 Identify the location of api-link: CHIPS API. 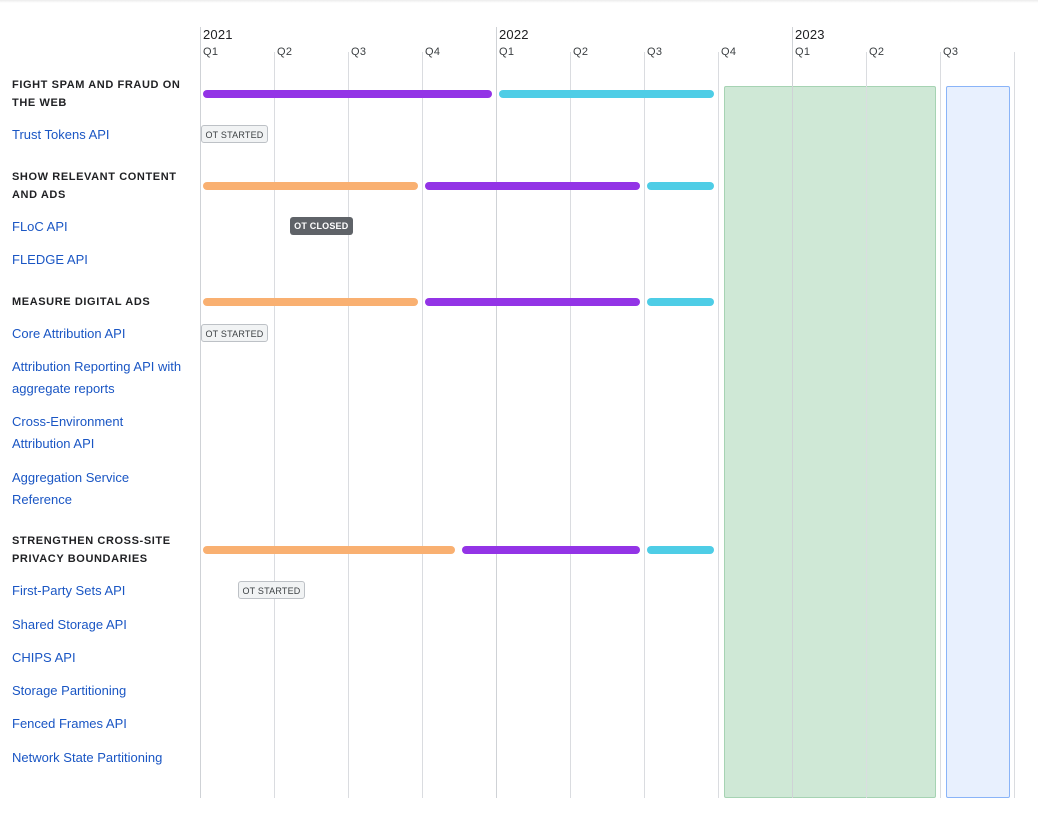
(44, 657).